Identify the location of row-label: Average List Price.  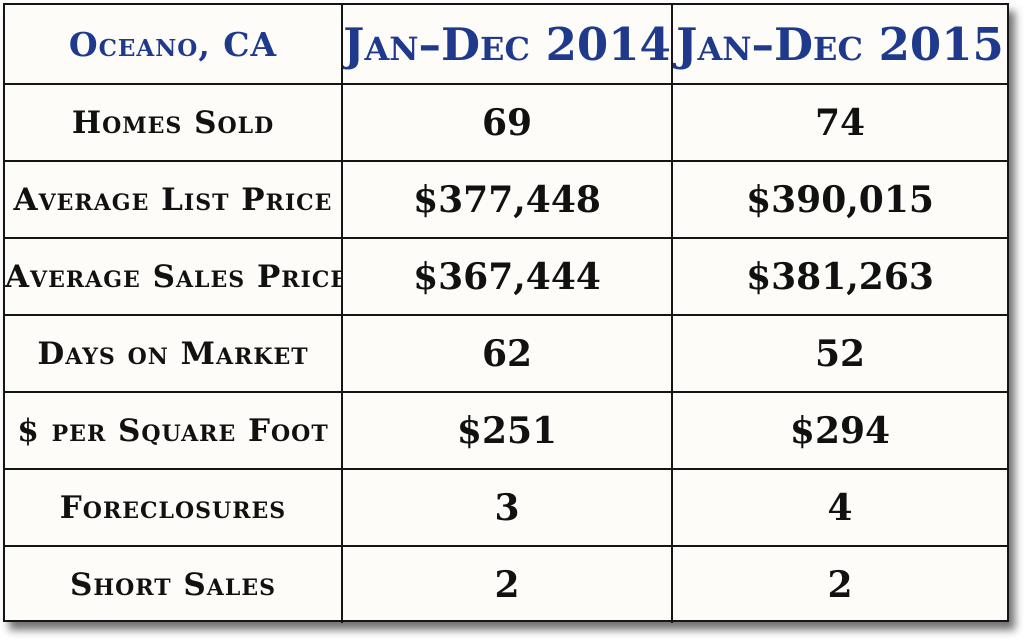
(174, 199).